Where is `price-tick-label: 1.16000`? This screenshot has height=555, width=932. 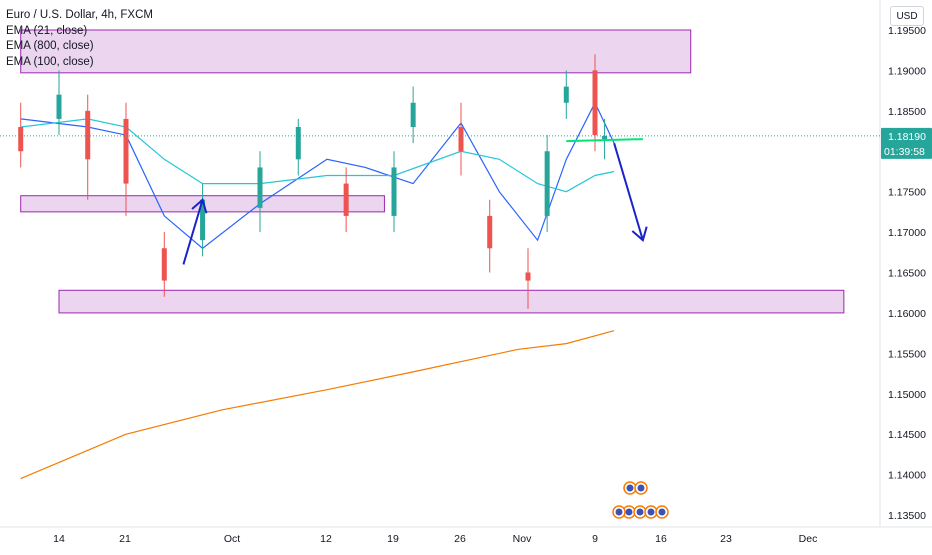 price-tick-label: 1.16000 is located at coordinates (907, 314).